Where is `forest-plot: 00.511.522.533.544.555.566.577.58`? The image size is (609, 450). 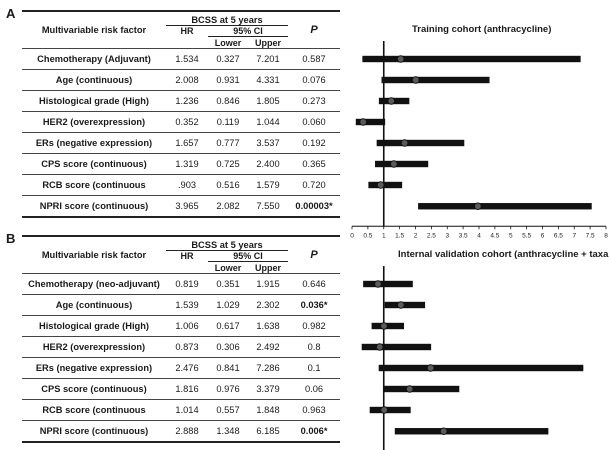 forest-plot: 00.511.522.533.544.555.566.577.58 is located at coordinates (472, 358).